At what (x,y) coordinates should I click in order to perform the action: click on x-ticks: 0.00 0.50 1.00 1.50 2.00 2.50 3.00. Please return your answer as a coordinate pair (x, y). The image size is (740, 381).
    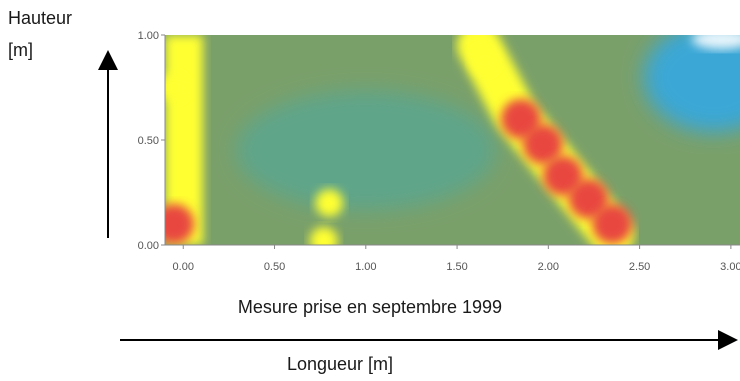
    Looking at the image, I should click on (456, 259).